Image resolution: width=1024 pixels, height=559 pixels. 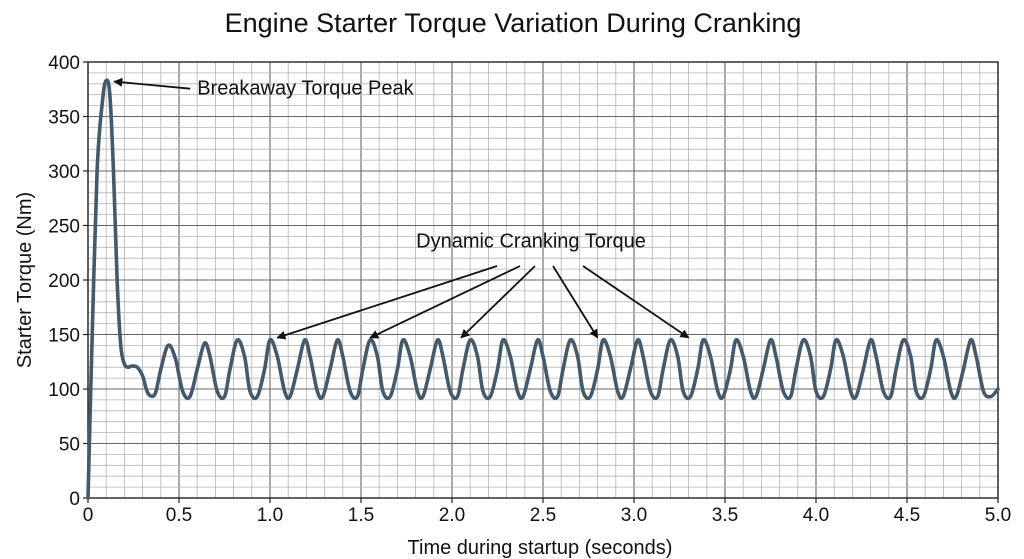 What do you see at coordinates (543, 515) in the screenshot?
I see `x-tick-label: 2.5` at bounding box center [543, 515].